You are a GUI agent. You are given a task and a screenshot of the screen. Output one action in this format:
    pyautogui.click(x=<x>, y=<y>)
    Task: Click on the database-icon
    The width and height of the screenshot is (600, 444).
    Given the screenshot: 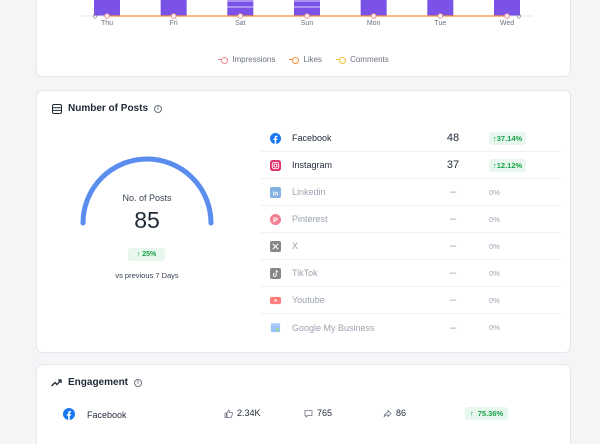 What is the action you would take?
    pyautogui.click(x=56, y=108)
    